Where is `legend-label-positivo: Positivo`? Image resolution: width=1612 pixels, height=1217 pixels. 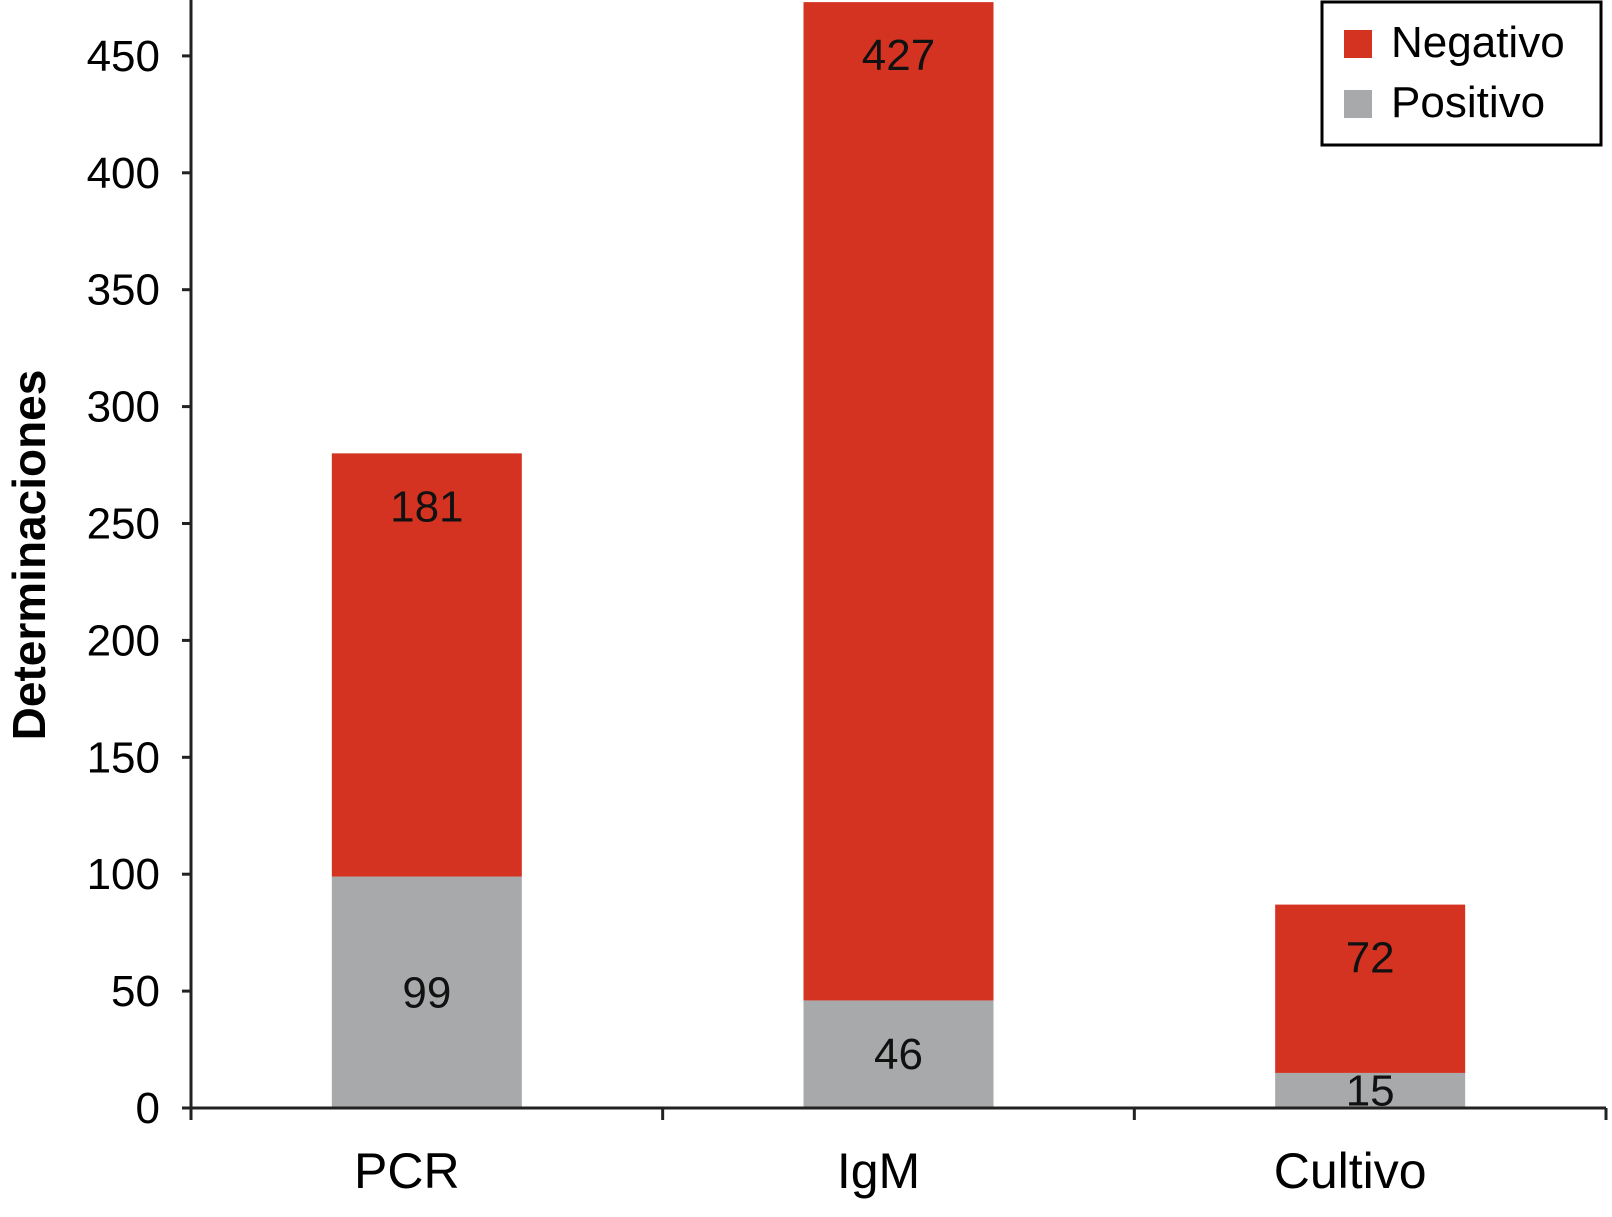
legend-label-positivo: Positivo is located at coordinates (1468, 102).